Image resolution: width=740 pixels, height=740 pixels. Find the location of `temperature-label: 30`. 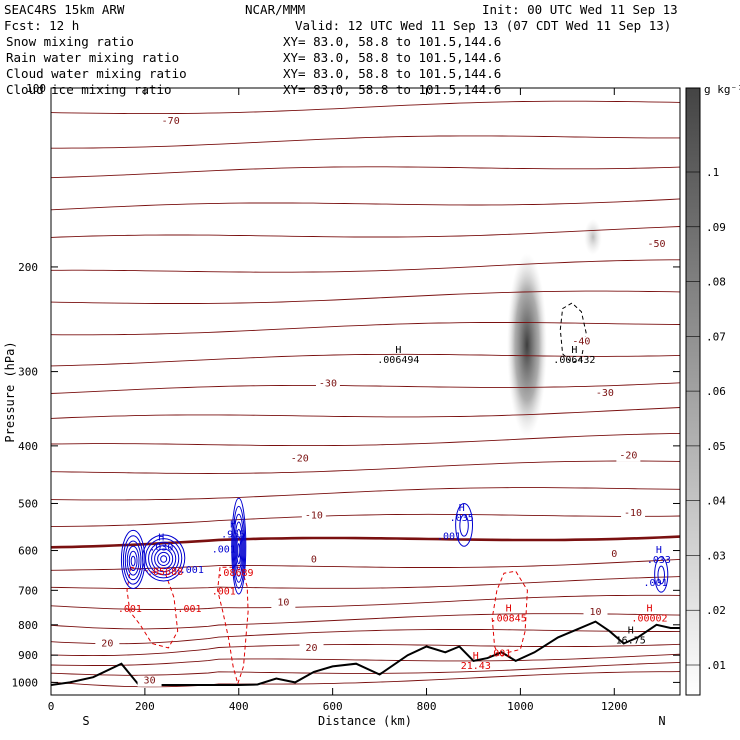

temperature-label: 30 is located at coordinates (150, 681).